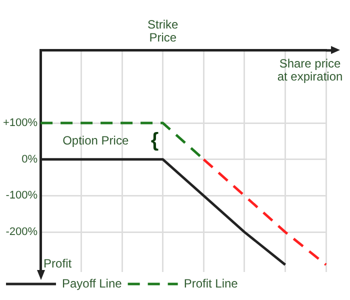 The image size is (350, 300). I want to click on annotation: Option Price, so click(95, 141).